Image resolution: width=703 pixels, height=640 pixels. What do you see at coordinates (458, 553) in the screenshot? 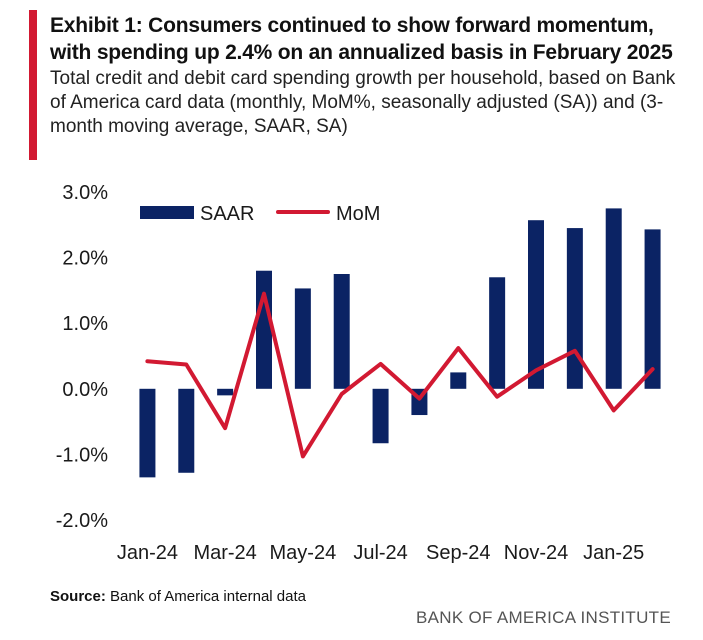
I see `x-tick-label: Sep-24` at bounding box center [458, 553].